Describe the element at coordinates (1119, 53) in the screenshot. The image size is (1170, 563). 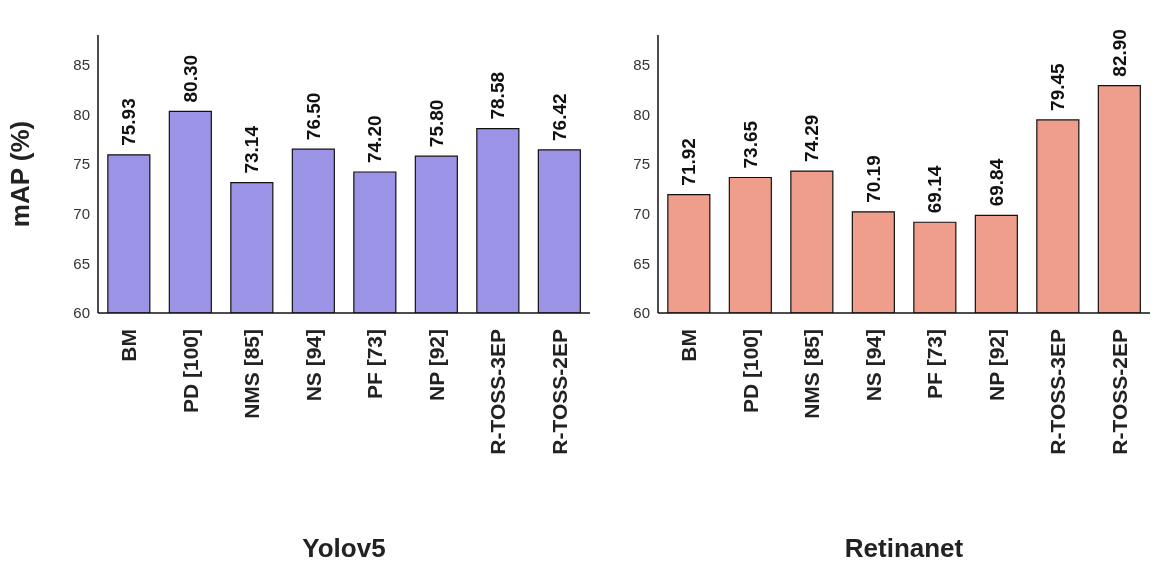
I see `data-label: 82.90` at that location.